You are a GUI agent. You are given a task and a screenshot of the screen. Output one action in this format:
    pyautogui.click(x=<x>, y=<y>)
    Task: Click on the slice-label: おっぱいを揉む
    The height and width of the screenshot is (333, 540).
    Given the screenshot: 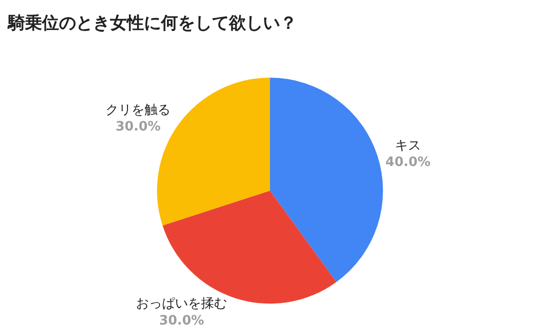 What is the action you would take?
    pyautogui.click(x=182, y=304)
    